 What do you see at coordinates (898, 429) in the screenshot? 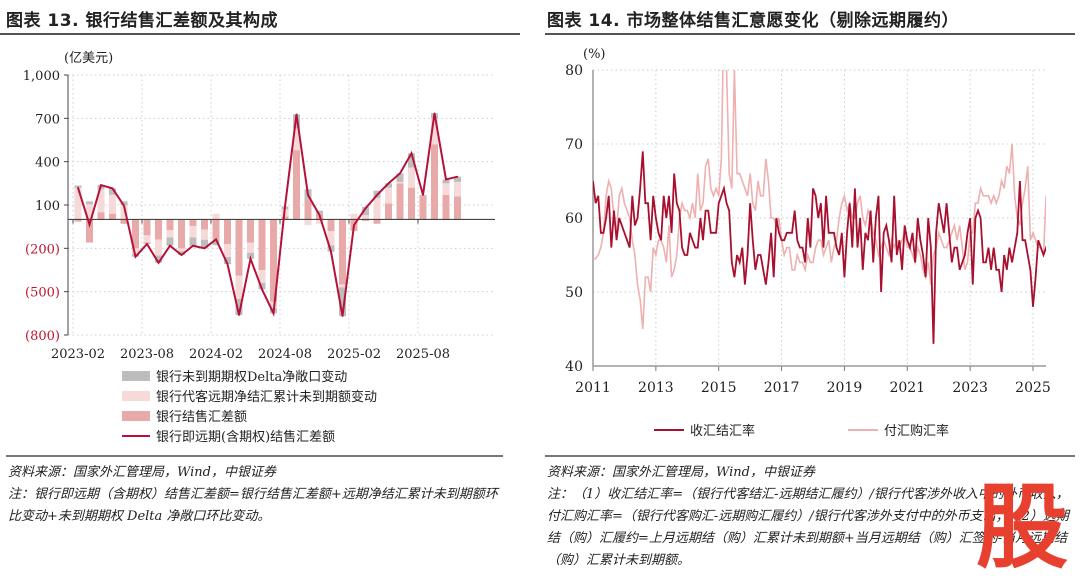
I see `legend-item-purch: 付汇购汇率` at bounding box center [898, 429].